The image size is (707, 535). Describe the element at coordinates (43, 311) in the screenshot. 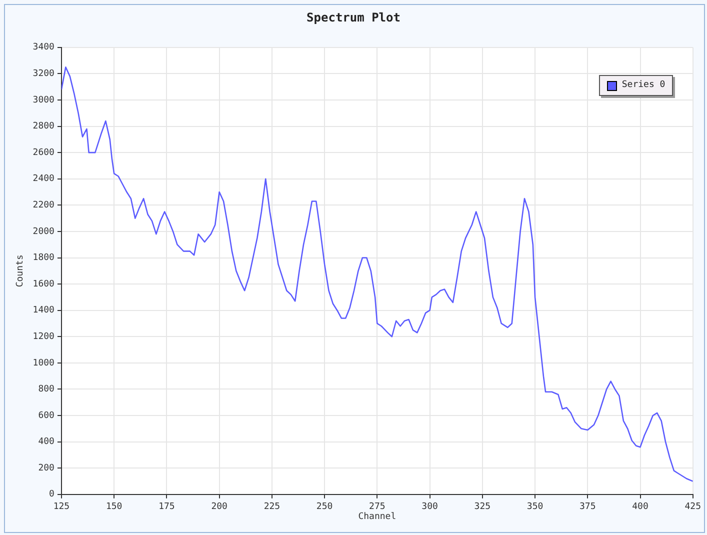

I see `y-tick-label: 1400` at that location.